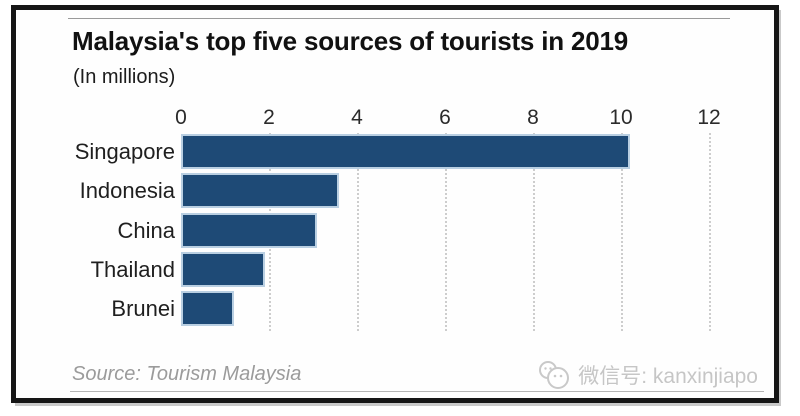 This screenshot has height=416, width=800. What do you see at coordinates (417, 391) in the screenshot?
I see `bottom-divider-line` at bounding box center [417, 391].